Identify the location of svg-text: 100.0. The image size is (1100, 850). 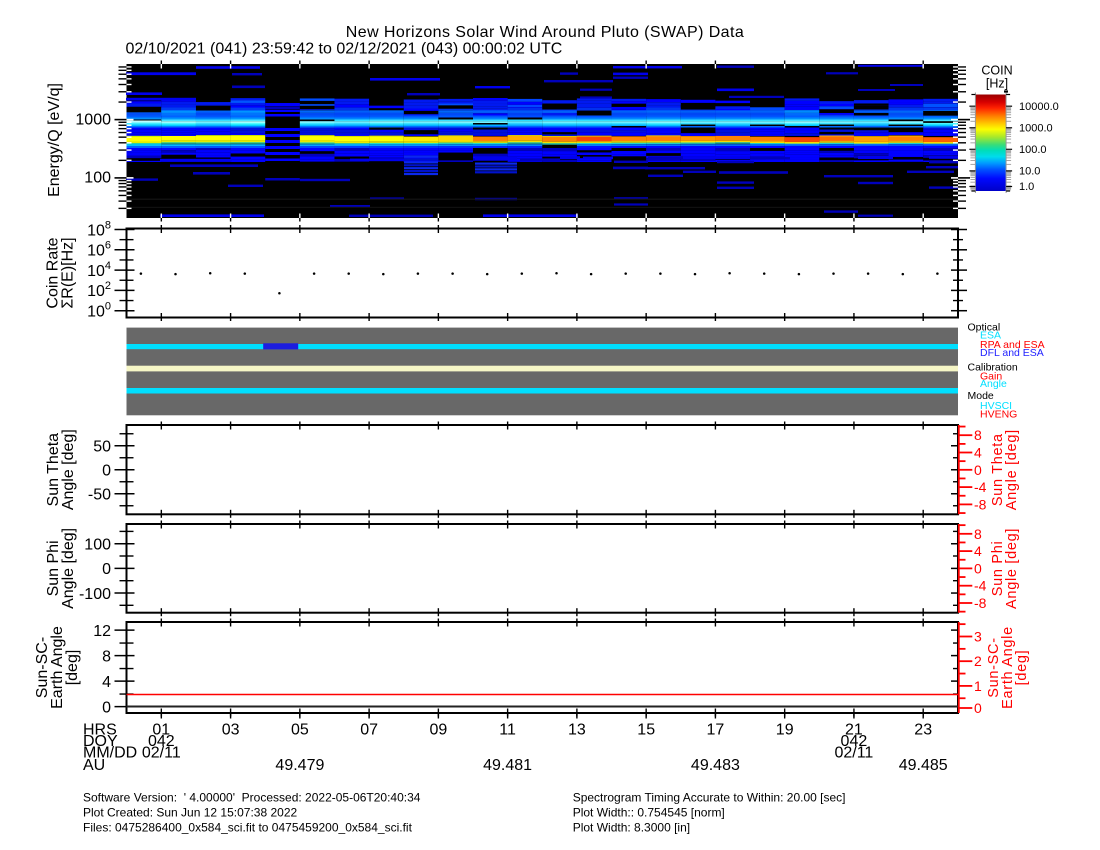
(1033, 150).